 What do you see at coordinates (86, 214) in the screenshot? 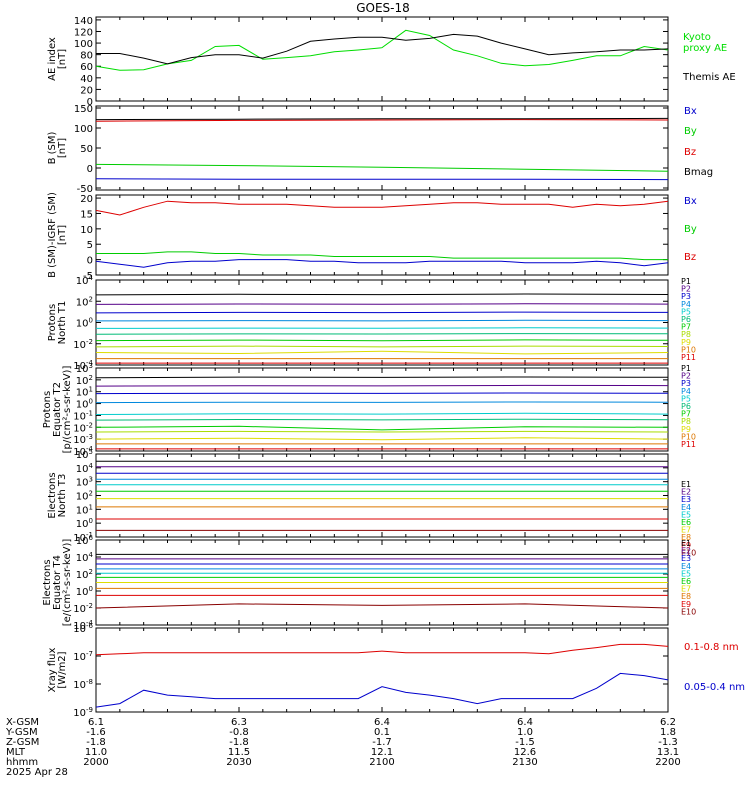
I see `y-tick-label: 15` at bounding box center [86, 214].